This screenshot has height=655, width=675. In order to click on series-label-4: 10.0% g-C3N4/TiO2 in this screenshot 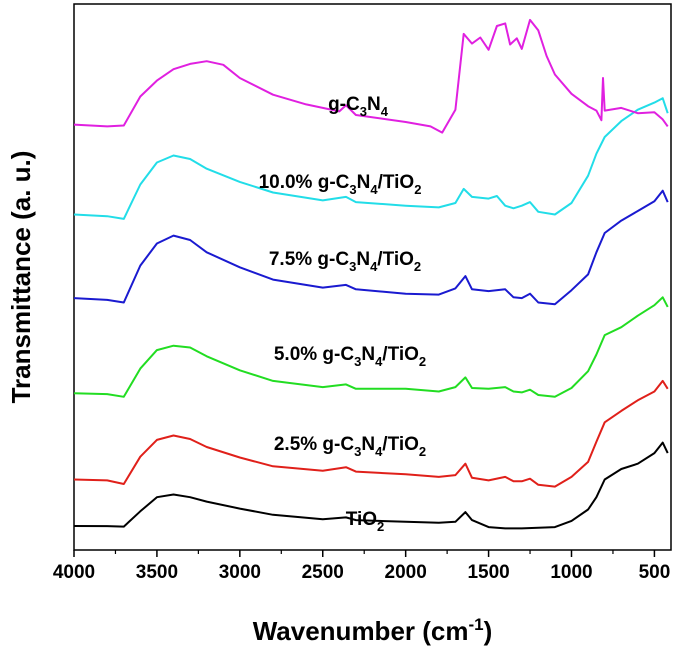, I will do `click(340, 184)`.